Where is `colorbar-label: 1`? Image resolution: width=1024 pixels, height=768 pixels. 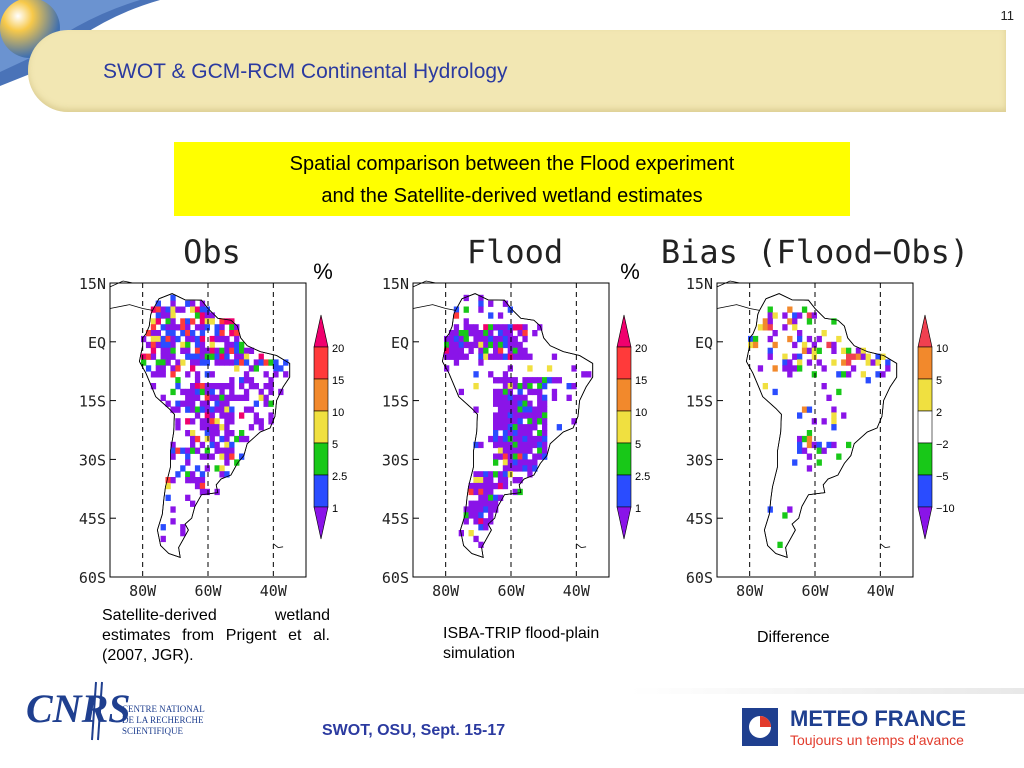
colorbar-label: 1 is located at coordinates (335, 509).